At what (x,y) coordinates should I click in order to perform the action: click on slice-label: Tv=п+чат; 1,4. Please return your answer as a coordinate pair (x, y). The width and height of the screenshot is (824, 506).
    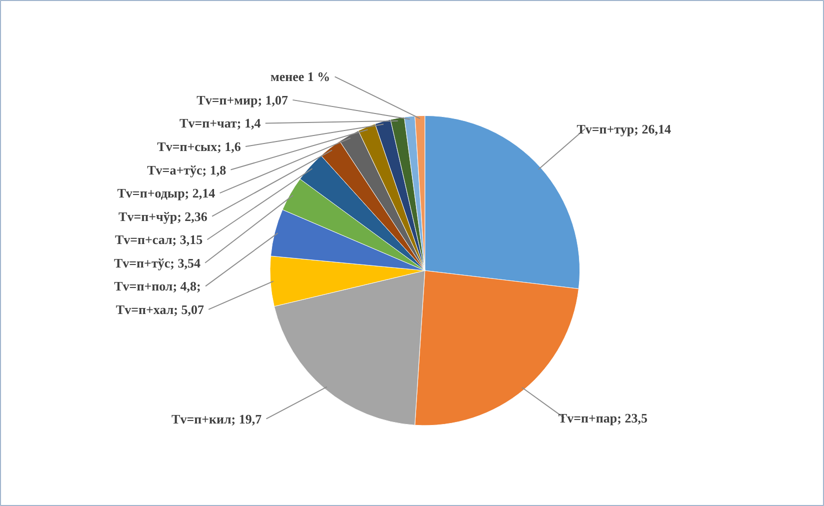
    Looking at the image, I should click on (221, 123).